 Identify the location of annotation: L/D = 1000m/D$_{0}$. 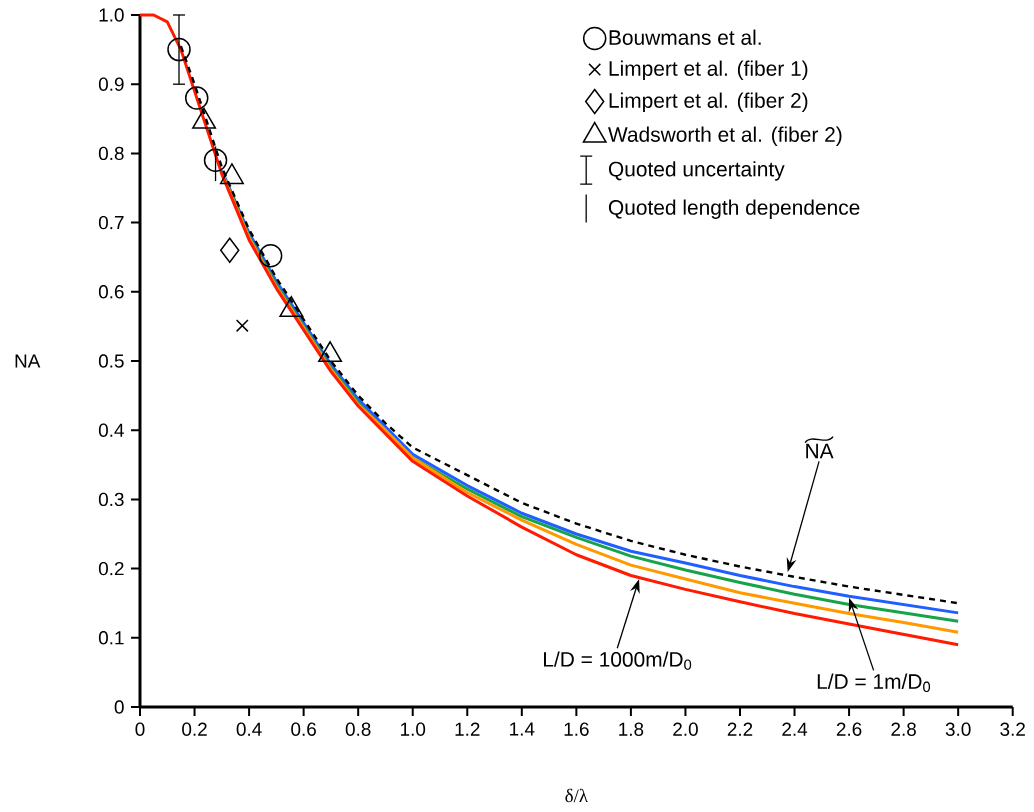
(618, 660).